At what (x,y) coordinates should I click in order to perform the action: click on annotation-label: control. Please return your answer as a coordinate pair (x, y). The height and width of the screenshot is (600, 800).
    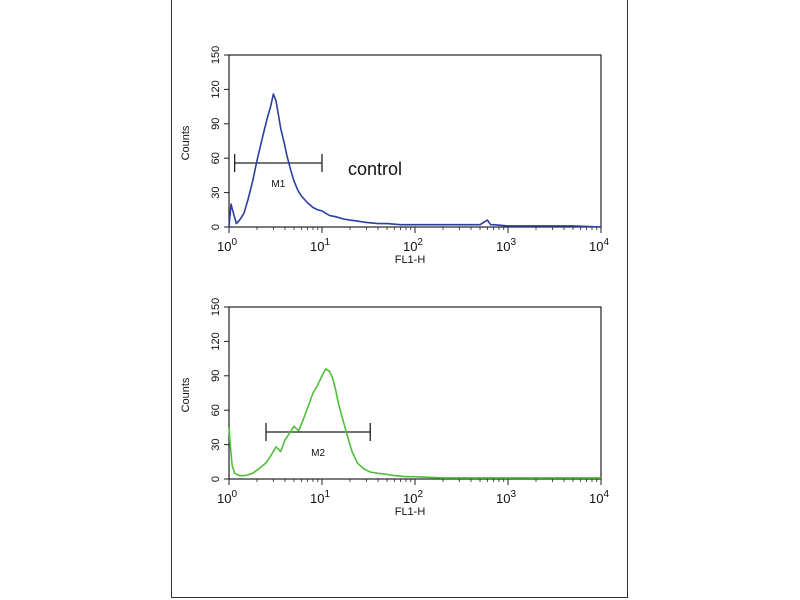
    Looking at the image, I should click on (375, 169).